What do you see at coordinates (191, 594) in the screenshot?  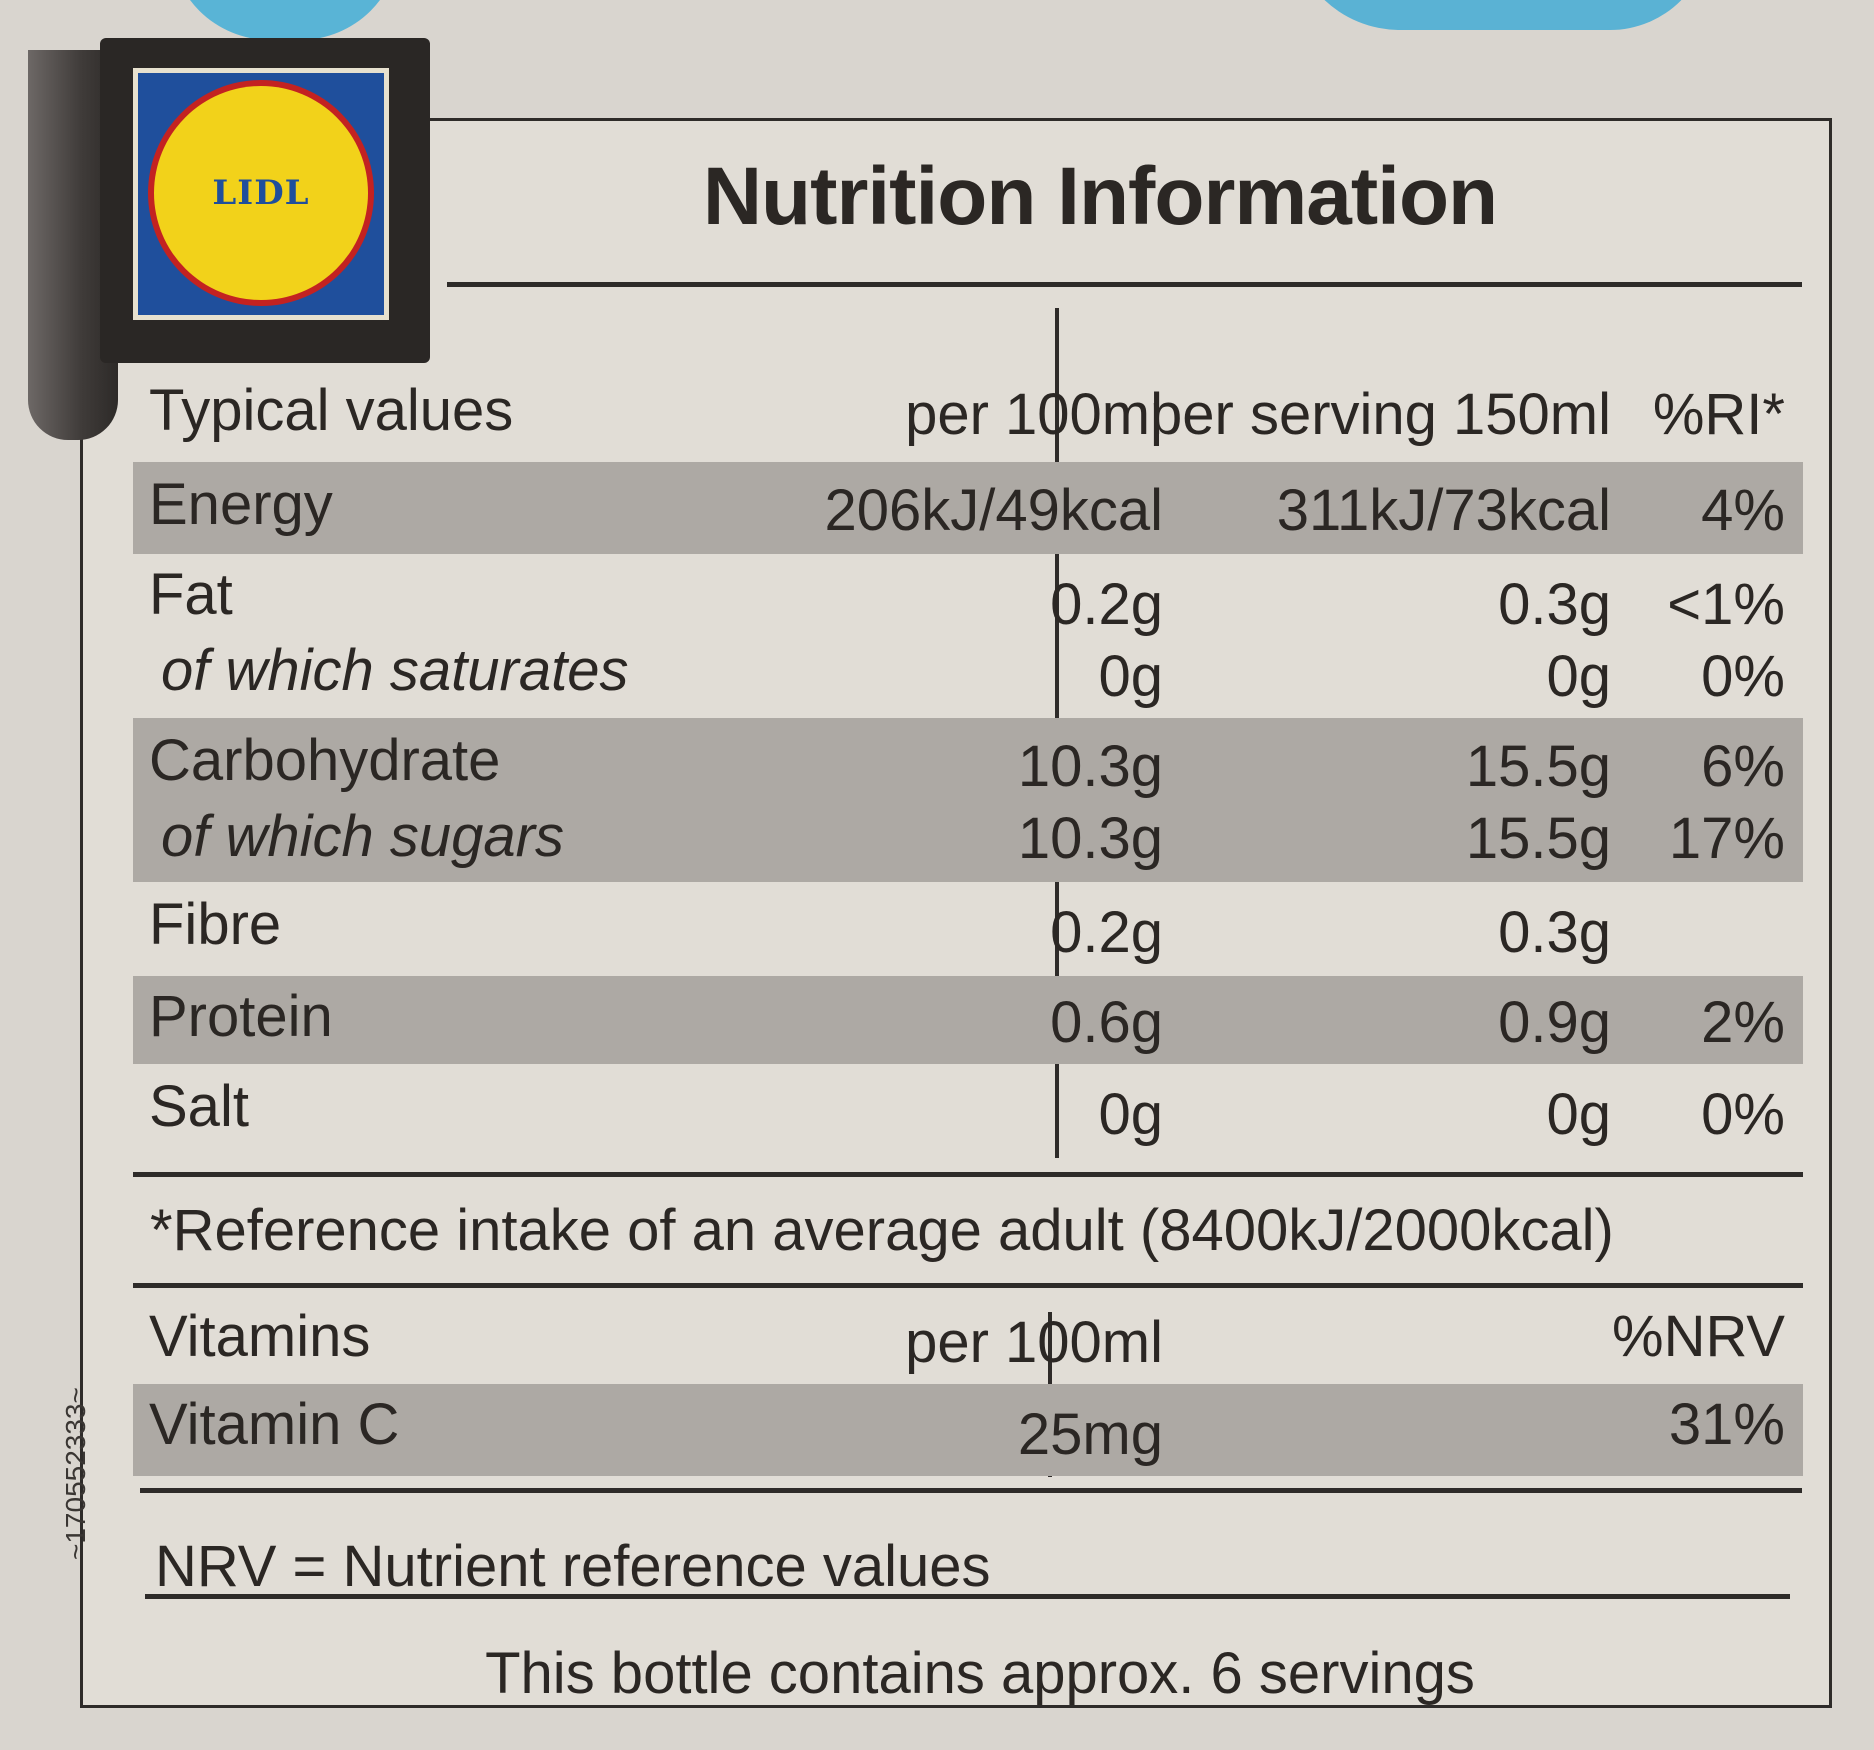 I see `row-label: Fat` at bounding box center [191, 594].